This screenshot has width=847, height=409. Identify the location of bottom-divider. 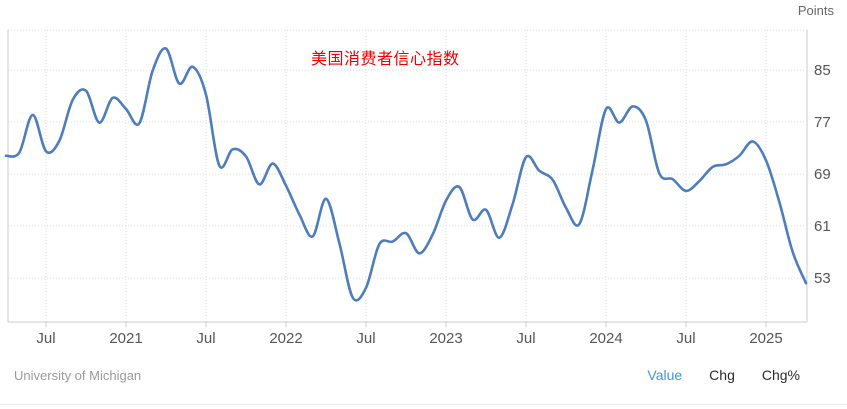
(423, 404).